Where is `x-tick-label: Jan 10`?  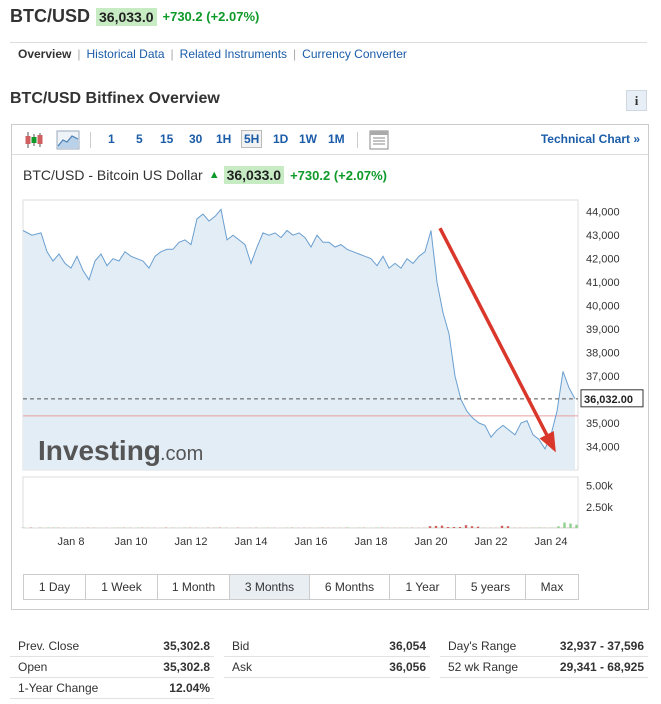 x-tick-label: Jan 10 is located at coordinates (130, 542).